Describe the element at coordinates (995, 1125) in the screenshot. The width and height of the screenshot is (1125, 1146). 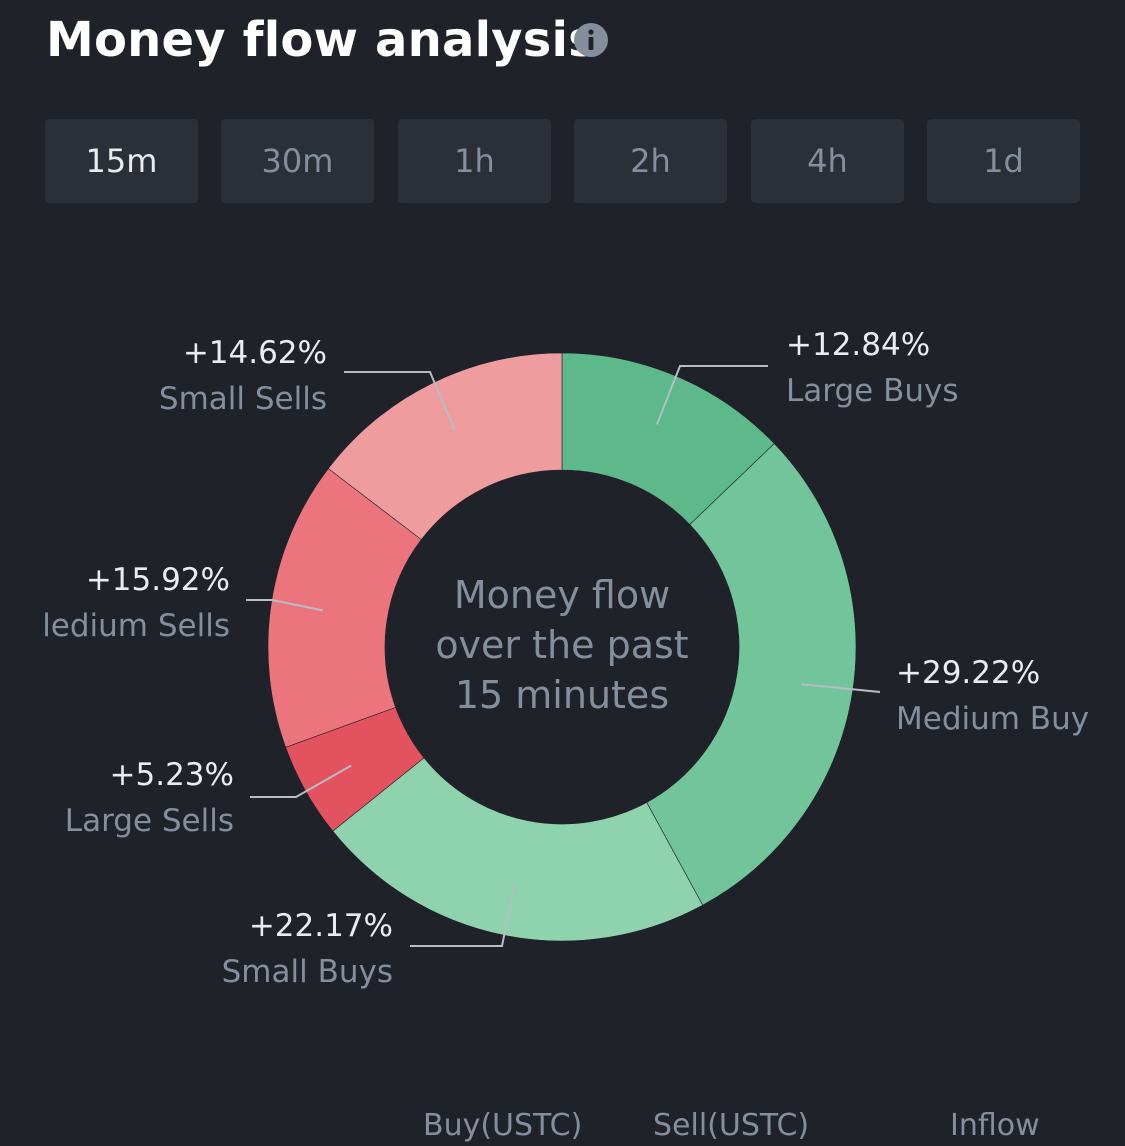
I see `table-header-inflow: Inflow` at that location.